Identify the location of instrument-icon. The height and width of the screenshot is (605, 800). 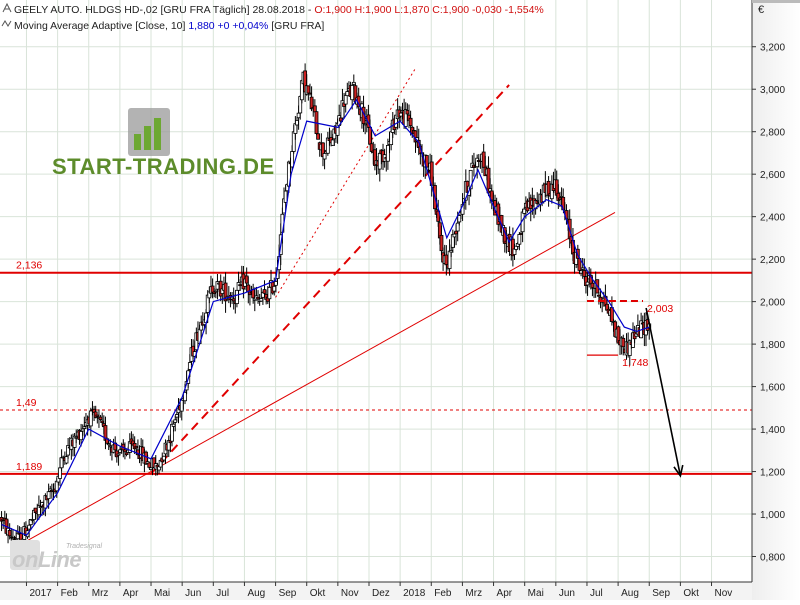
(7, 7).